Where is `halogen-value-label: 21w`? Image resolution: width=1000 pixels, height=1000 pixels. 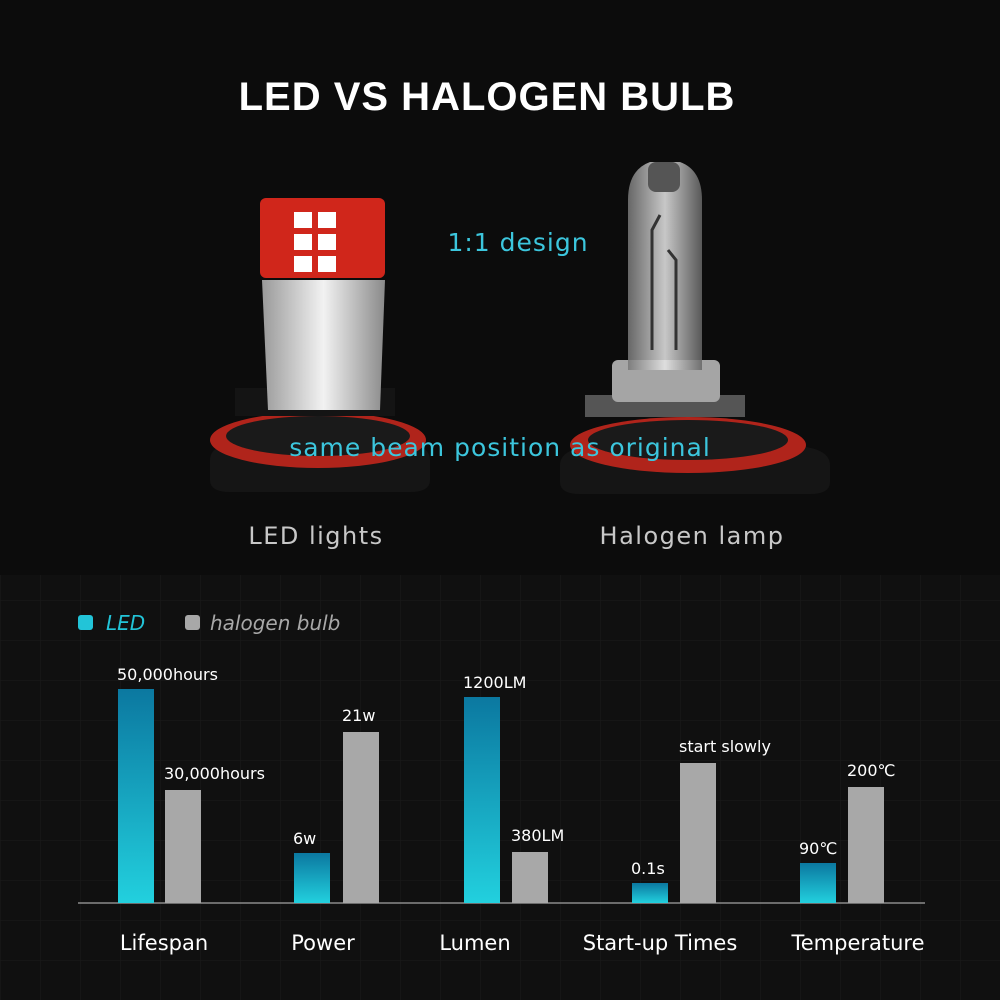
halogen-value-label: 21w is located at coordinates (358, 715).